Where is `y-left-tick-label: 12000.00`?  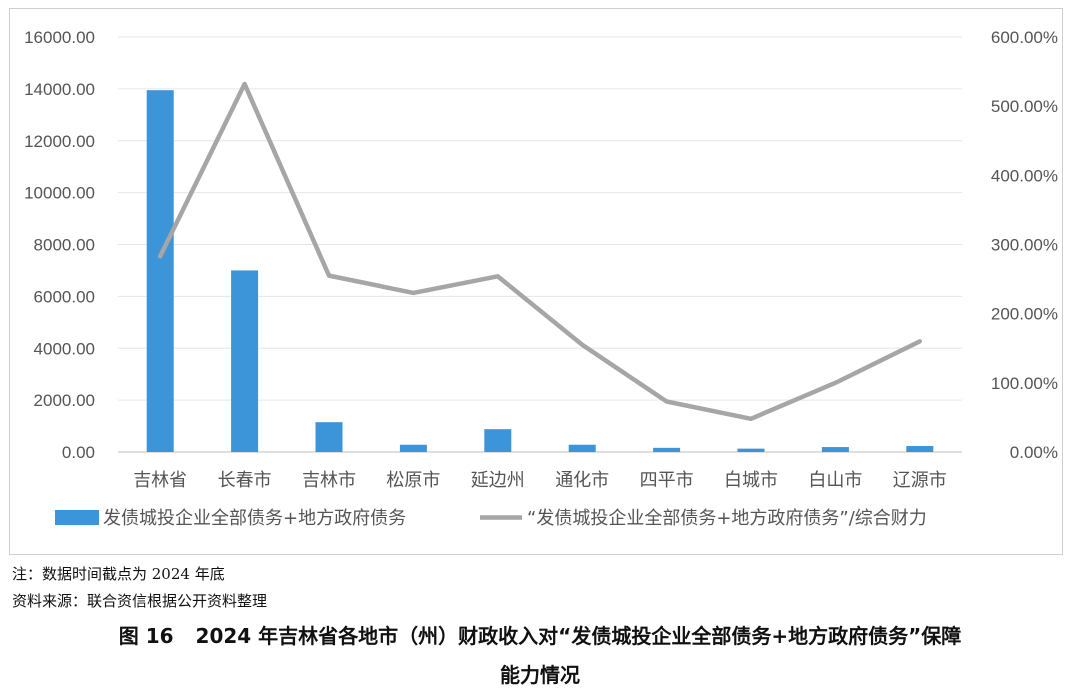
y-left-tick-label: 12000.00 is located at coordinates (59, 141).